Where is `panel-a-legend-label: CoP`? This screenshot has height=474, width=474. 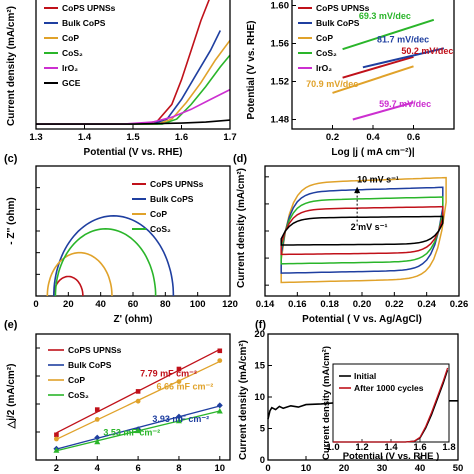
panel-a-legend-label: CoP is located at coordinates (70, 38).